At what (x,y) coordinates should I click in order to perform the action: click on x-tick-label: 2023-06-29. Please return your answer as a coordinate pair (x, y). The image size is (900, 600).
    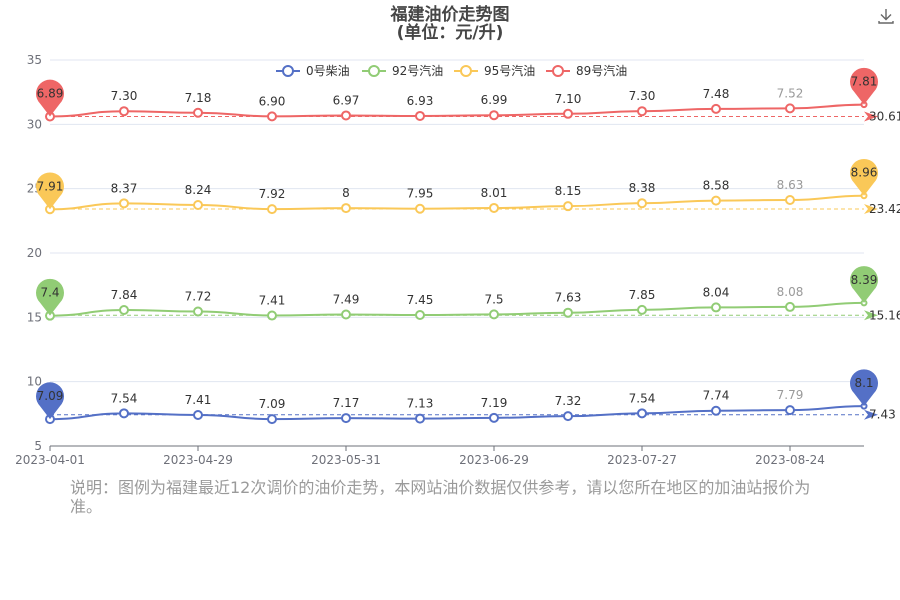
    Looking at the image, I should click on (494, 460).